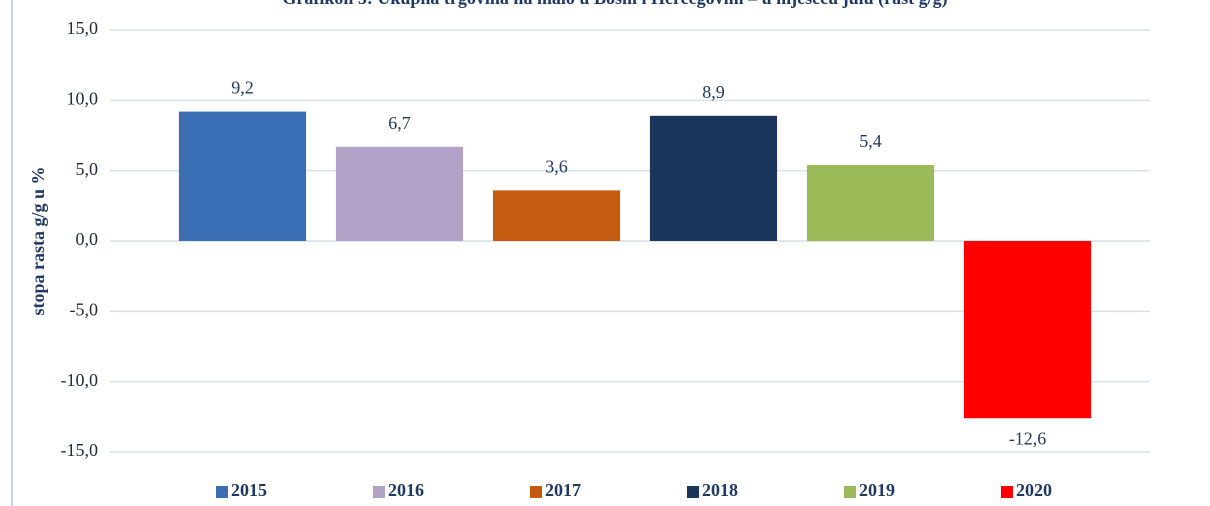 The width and height of the screenshot is (1210, 506). What do you see at coordinates (870, 141) in the screenshot?
I see `value-label: 5,4` at bounding box center [870, 141].